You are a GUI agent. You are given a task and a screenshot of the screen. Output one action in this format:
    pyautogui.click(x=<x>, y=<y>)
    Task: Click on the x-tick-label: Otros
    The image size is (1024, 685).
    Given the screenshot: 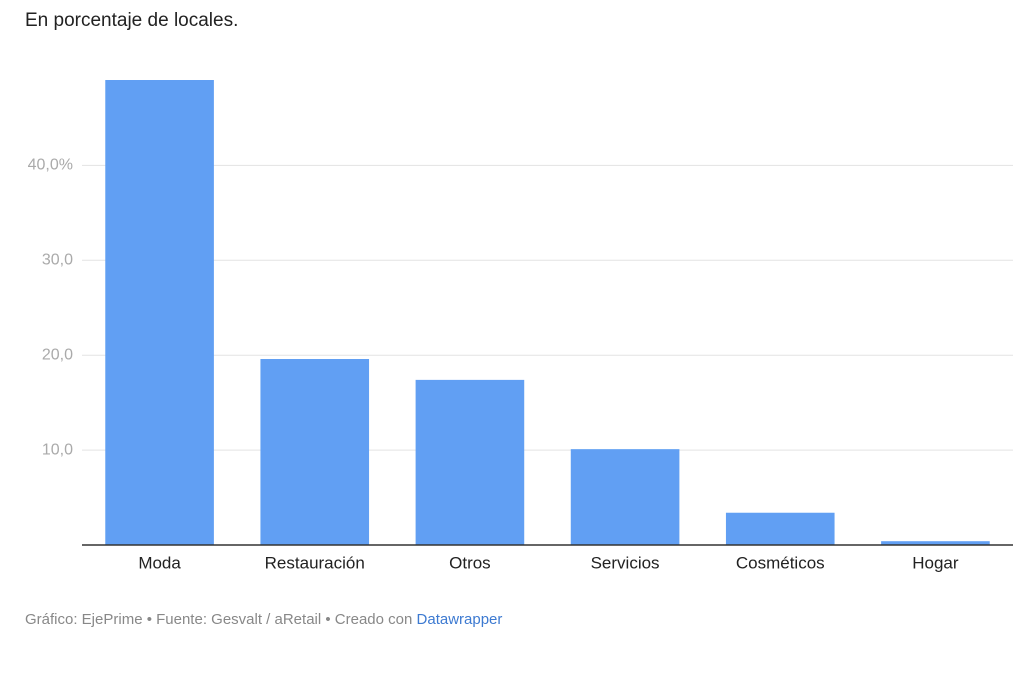 What is the action you would take?
    pyautogui.click(x=470, y=562)
    